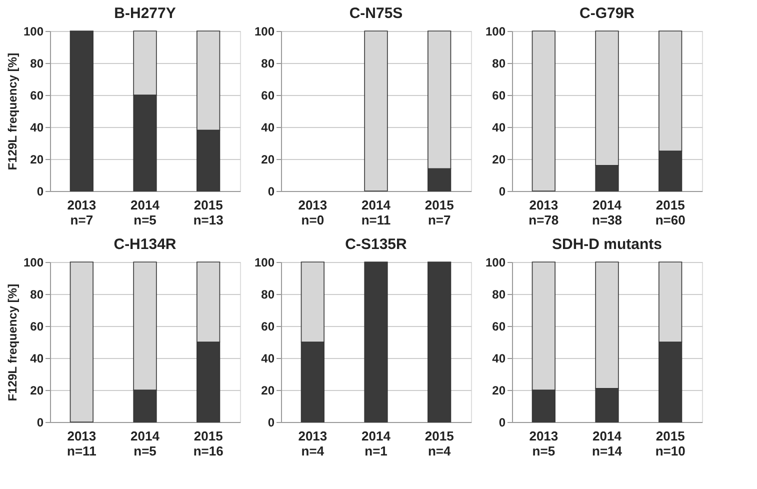 The image size is (757, 489). I want to click on chart-title: C-S135R, so click(376, 244).